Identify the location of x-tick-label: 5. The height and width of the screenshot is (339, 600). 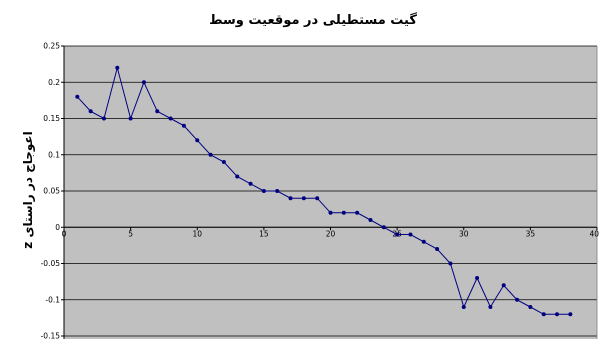
(130, 233).